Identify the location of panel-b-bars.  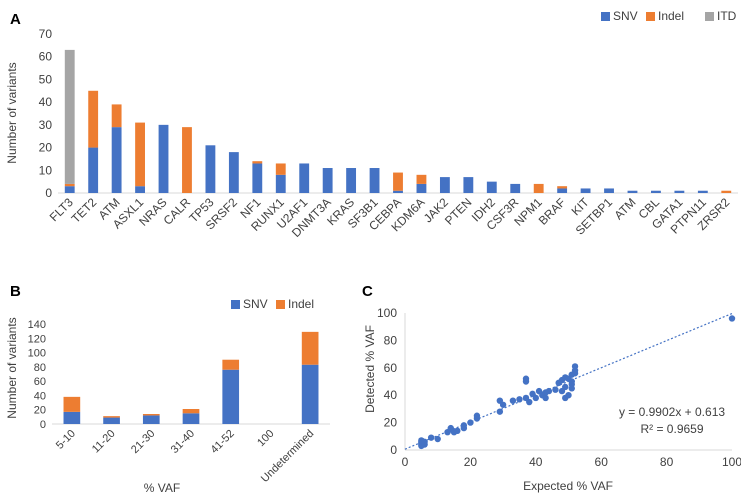
(191, 377).